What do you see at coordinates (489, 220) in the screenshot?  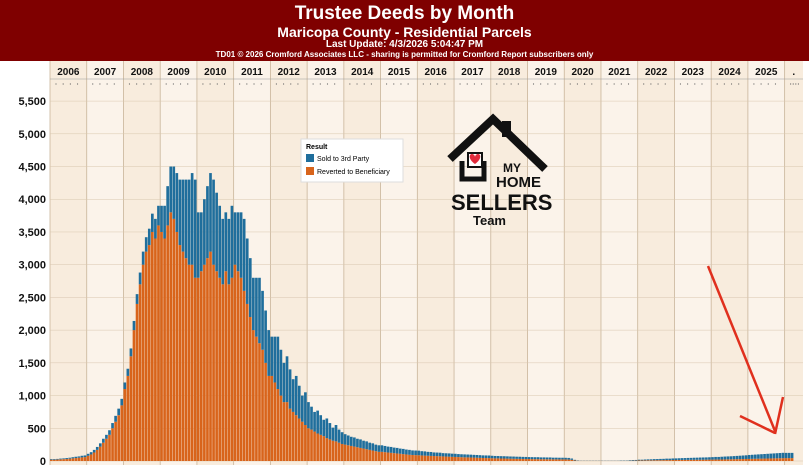 I see `logo-text-team: Team` at bounding box center [489, 220].